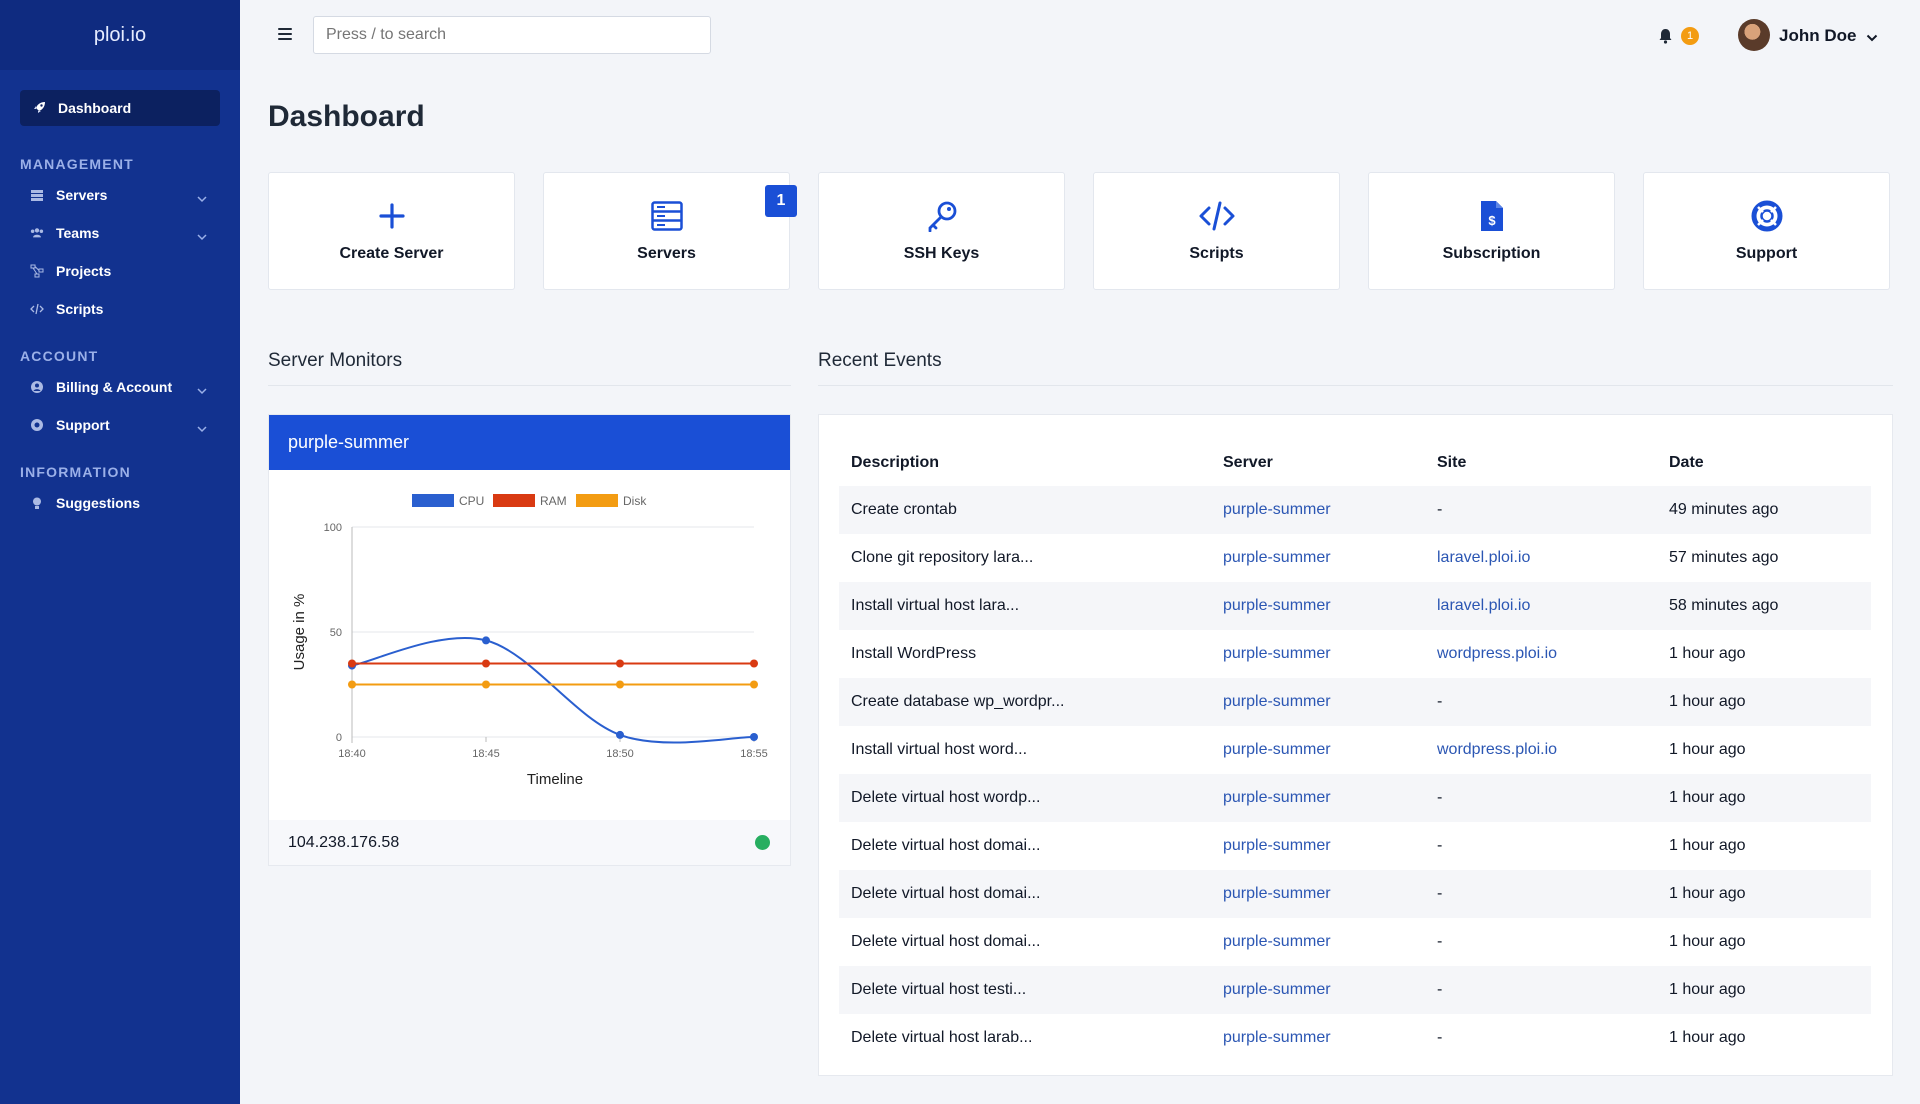  What do you see at coordinates (77, 164) in the screenshot?
I see `section-title-management: MANAGEMENT` at bounding box center [77, 164].